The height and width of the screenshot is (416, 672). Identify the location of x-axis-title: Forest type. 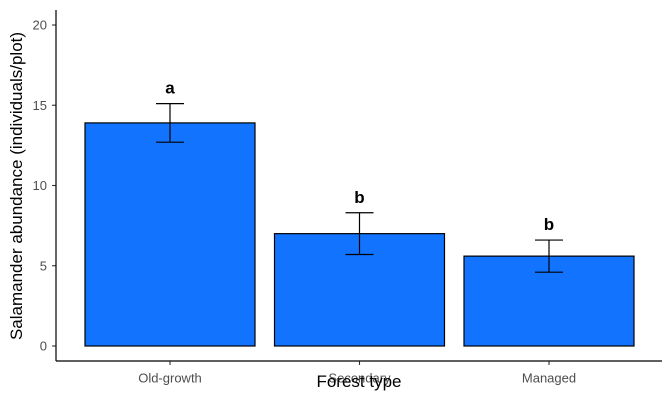
(358, 381).